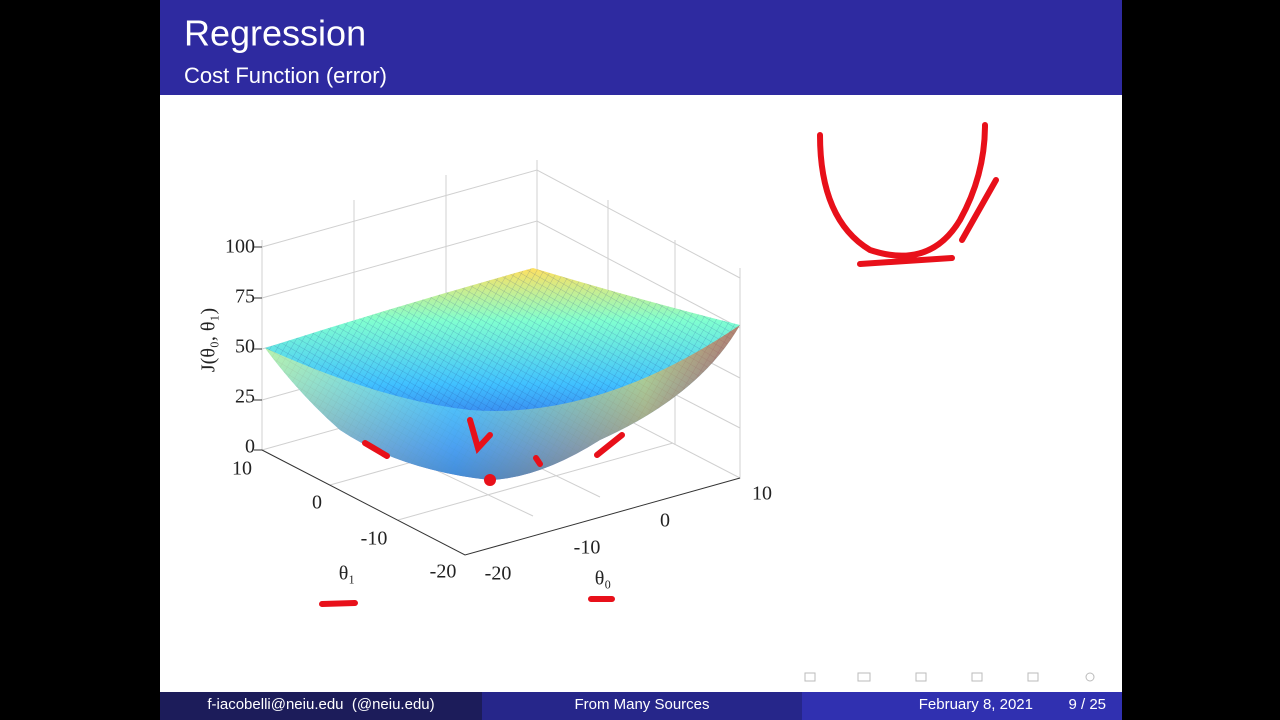  I want to click on slide-title: Regression, so click(275, 33).